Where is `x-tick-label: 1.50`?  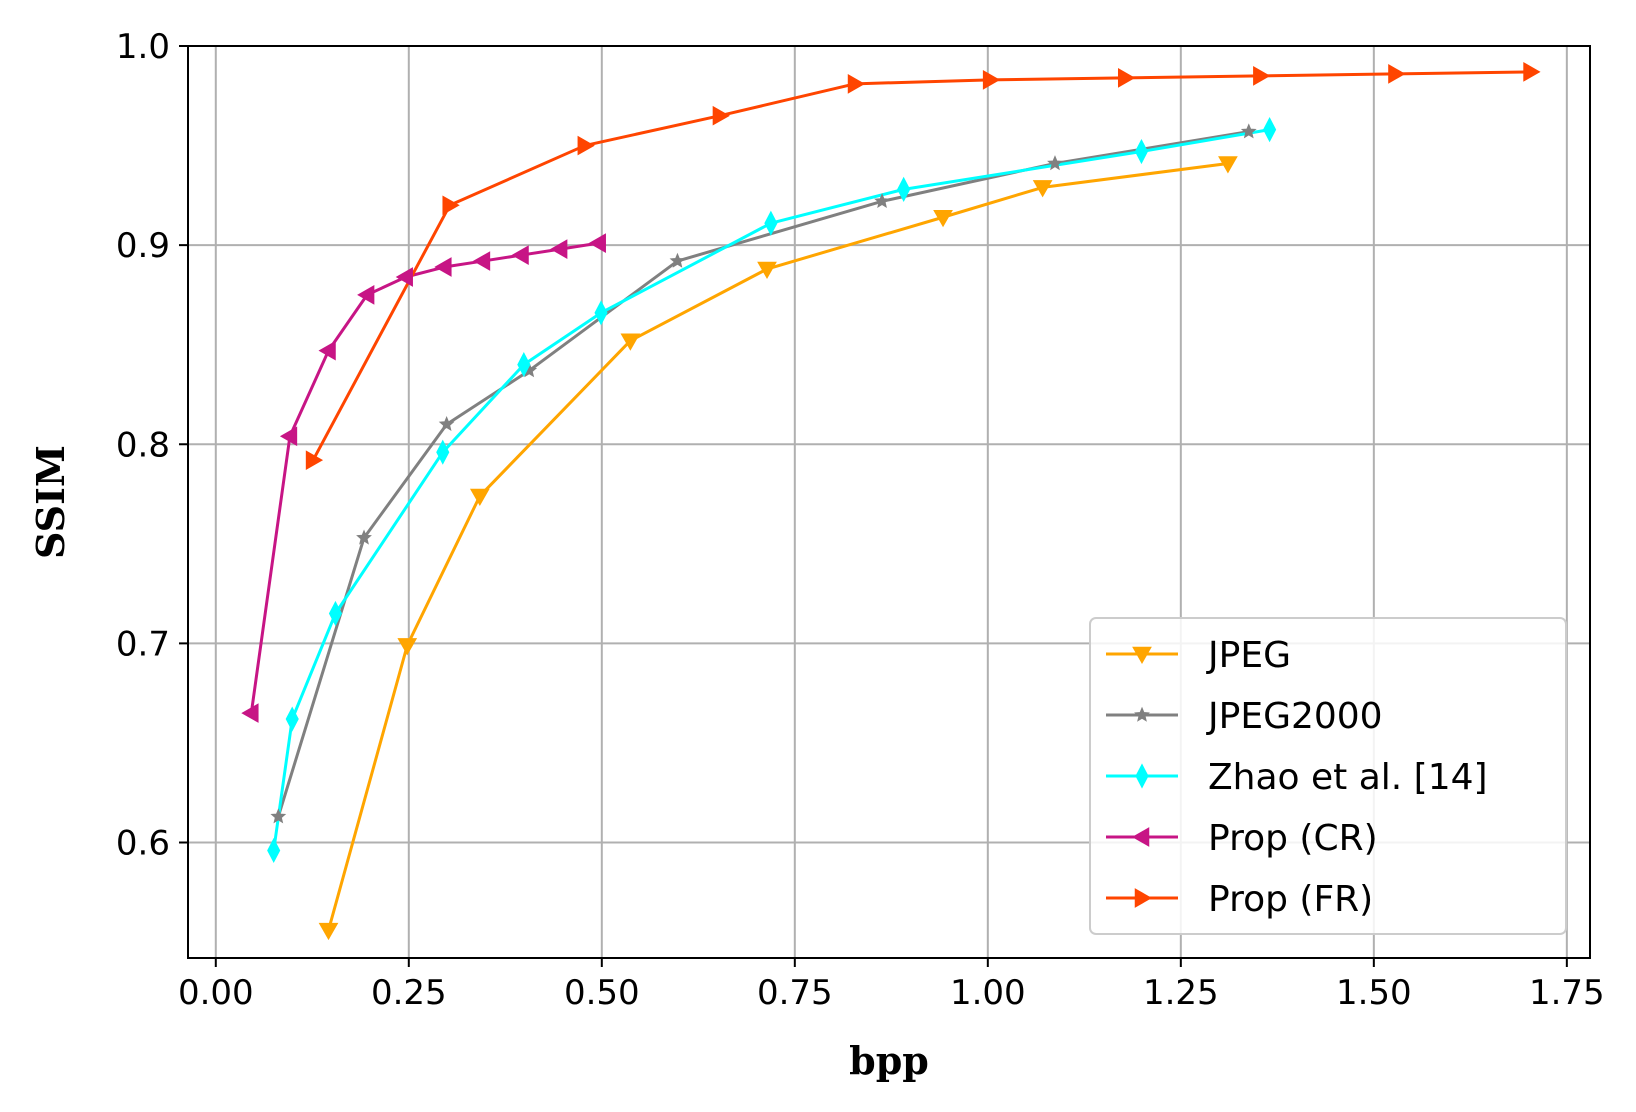 x-tick-label: 1.50 is located at coordinates (1374, 993).